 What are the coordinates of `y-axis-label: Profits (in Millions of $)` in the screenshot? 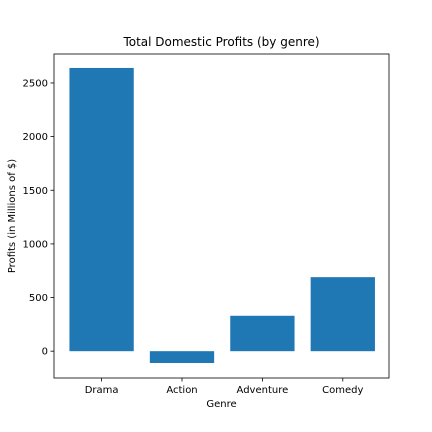 It's located at (12, 216).